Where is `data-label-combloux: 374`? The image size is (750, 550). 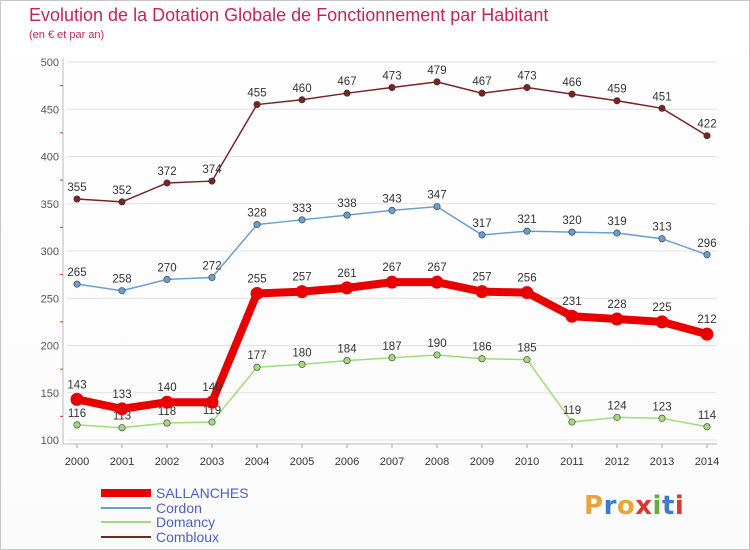
data-label-combloux: 374 is located at coordinates (212, 170).